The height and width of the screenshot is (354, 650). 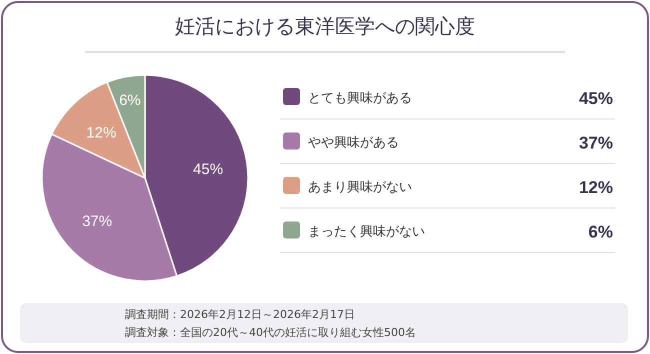 I want to click on data-label: 6%, so click(x=130, y=101).